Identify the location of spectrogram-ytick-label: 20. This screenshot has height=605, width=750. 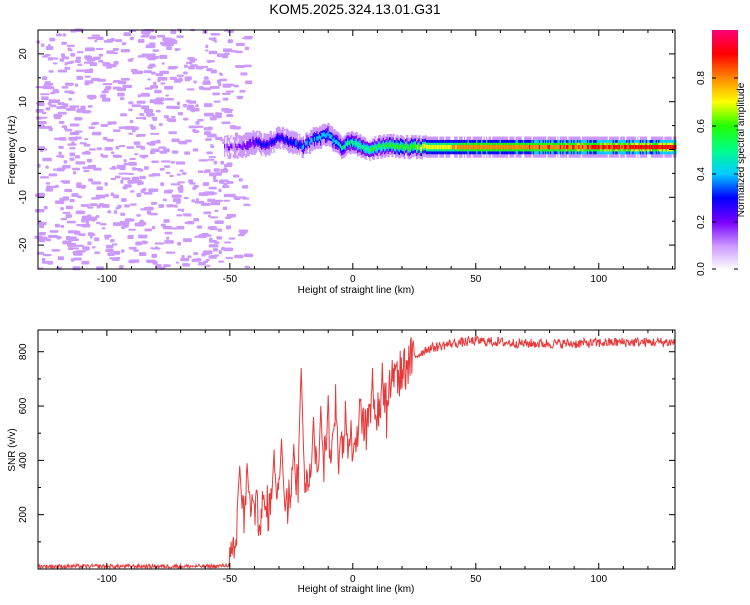
(23, 54).